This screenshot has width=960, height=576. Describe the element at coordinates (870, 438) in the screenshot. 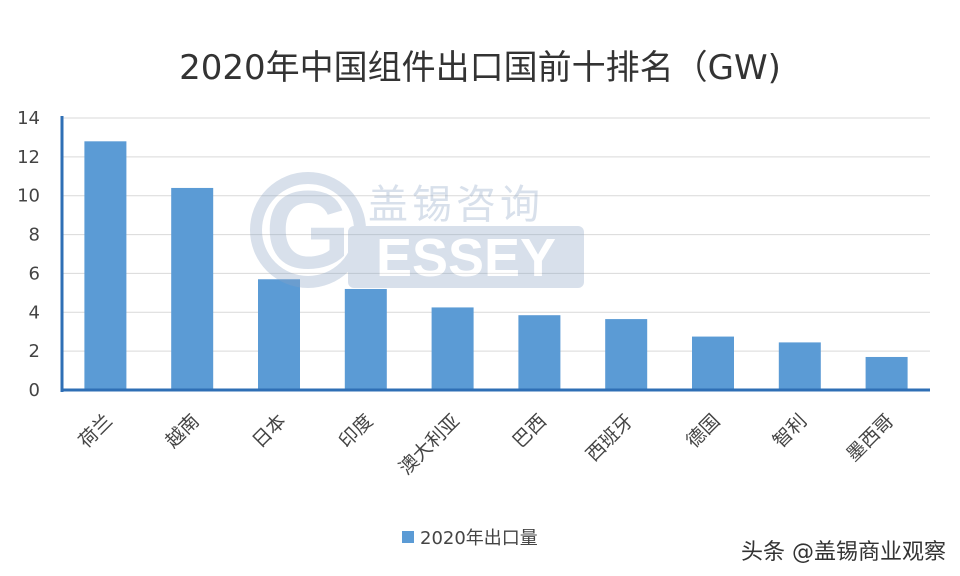

I see `x-tick-label: 墨西哥` at that location.